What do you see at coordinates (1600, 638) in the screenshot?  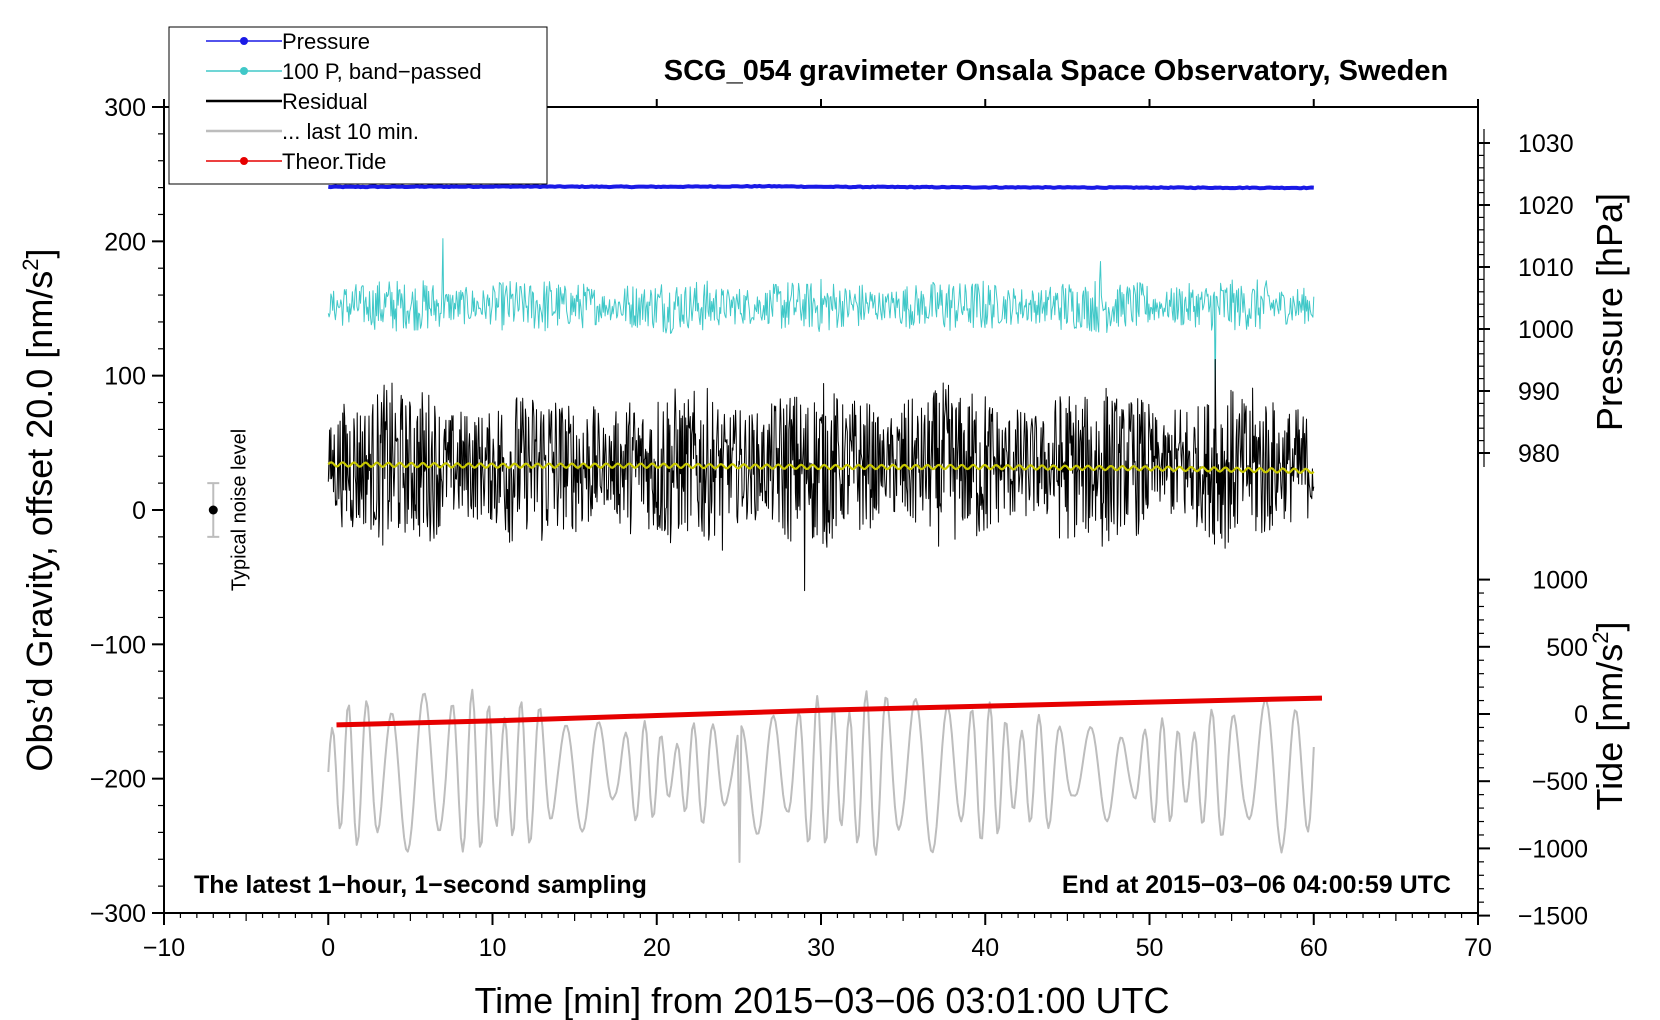 I see `tide-axis-label-sup: 2` at bounding box center [1600, 638].